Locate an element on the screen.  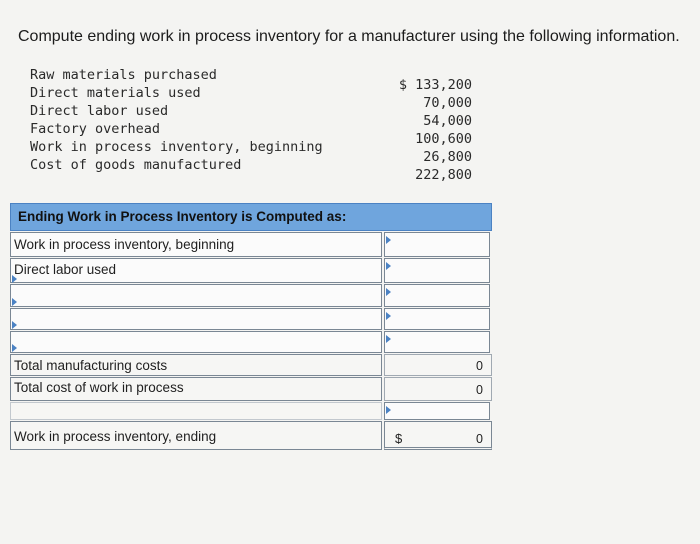
ending-wip-row: Work in process inventory, ending is located at coordinates (196, 435).